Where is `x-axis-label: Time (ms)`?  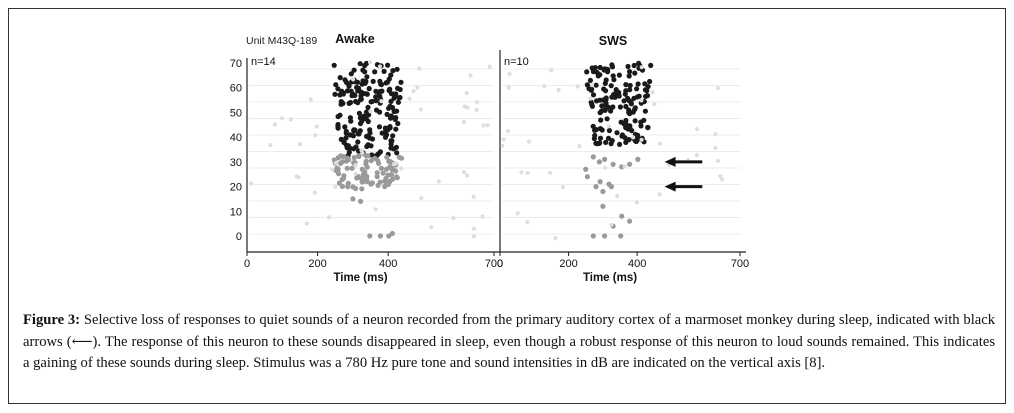
x-axis-label: Time (ms) is located at coordinates (610, 278).